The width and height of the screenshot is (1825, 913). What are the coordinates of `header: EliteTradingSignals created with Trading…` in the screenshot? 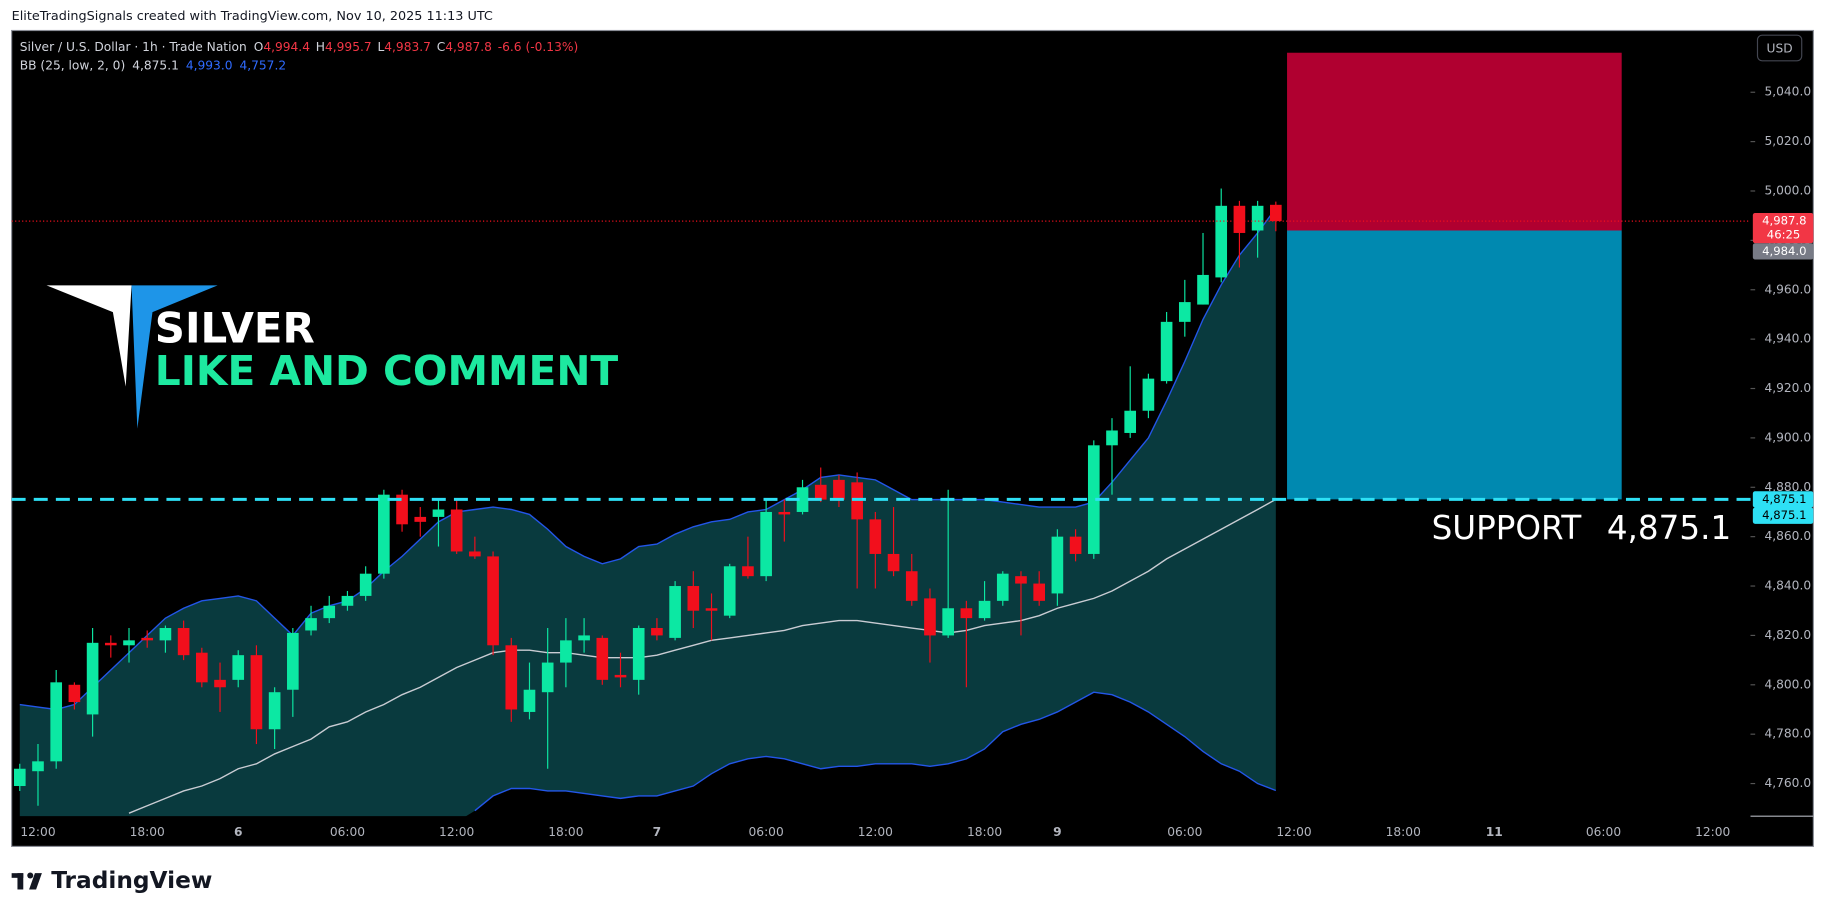 It's located at (252, 16).